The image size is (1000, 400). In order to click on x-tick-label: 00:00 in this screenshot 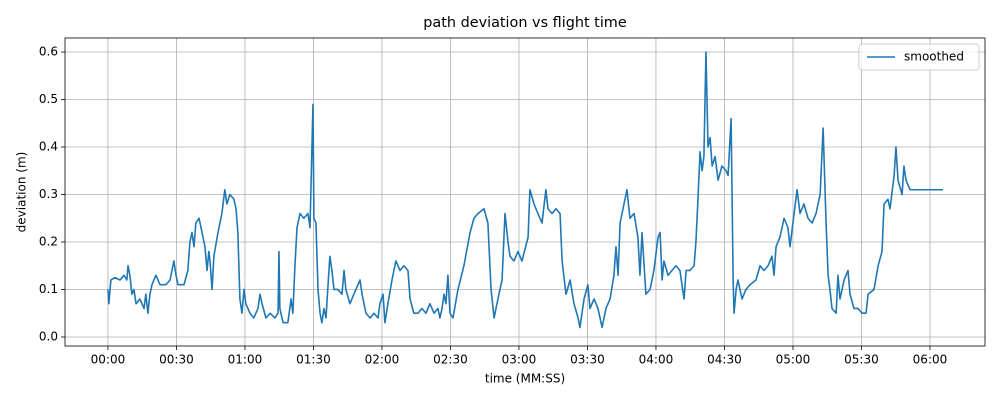, I will do `click(108, 360)`.